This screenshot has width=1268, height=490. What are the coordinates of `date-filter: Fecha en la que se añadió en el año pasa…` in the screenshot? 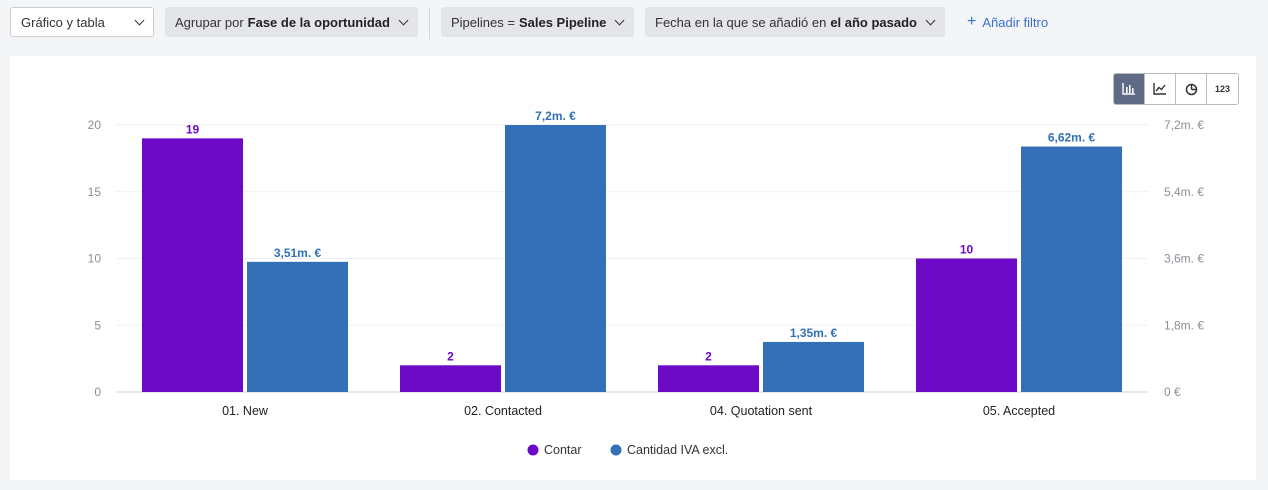 It's located at (795, 22).